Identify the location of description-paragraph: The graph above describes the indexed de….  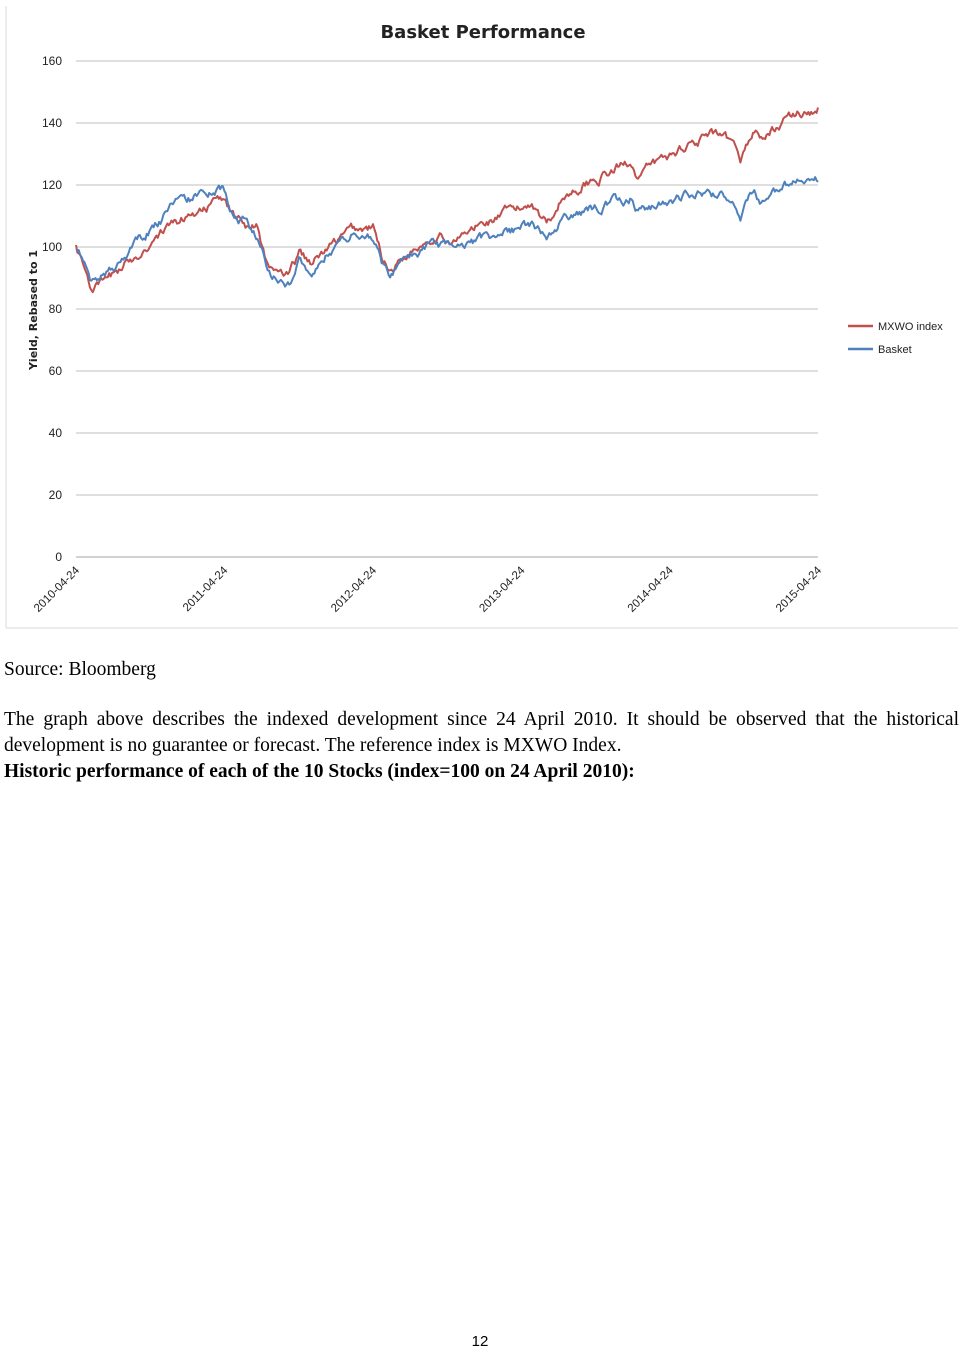
(481, 732).